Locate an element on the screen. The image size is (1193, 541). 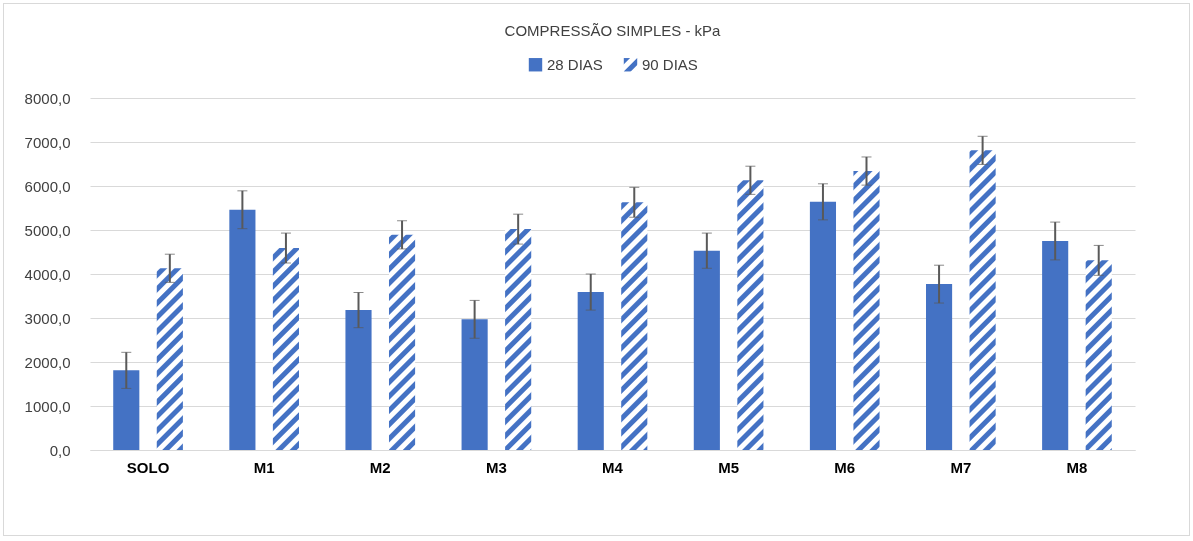
y-tick-label: 4000,0 is located at coordinates (47, 274).